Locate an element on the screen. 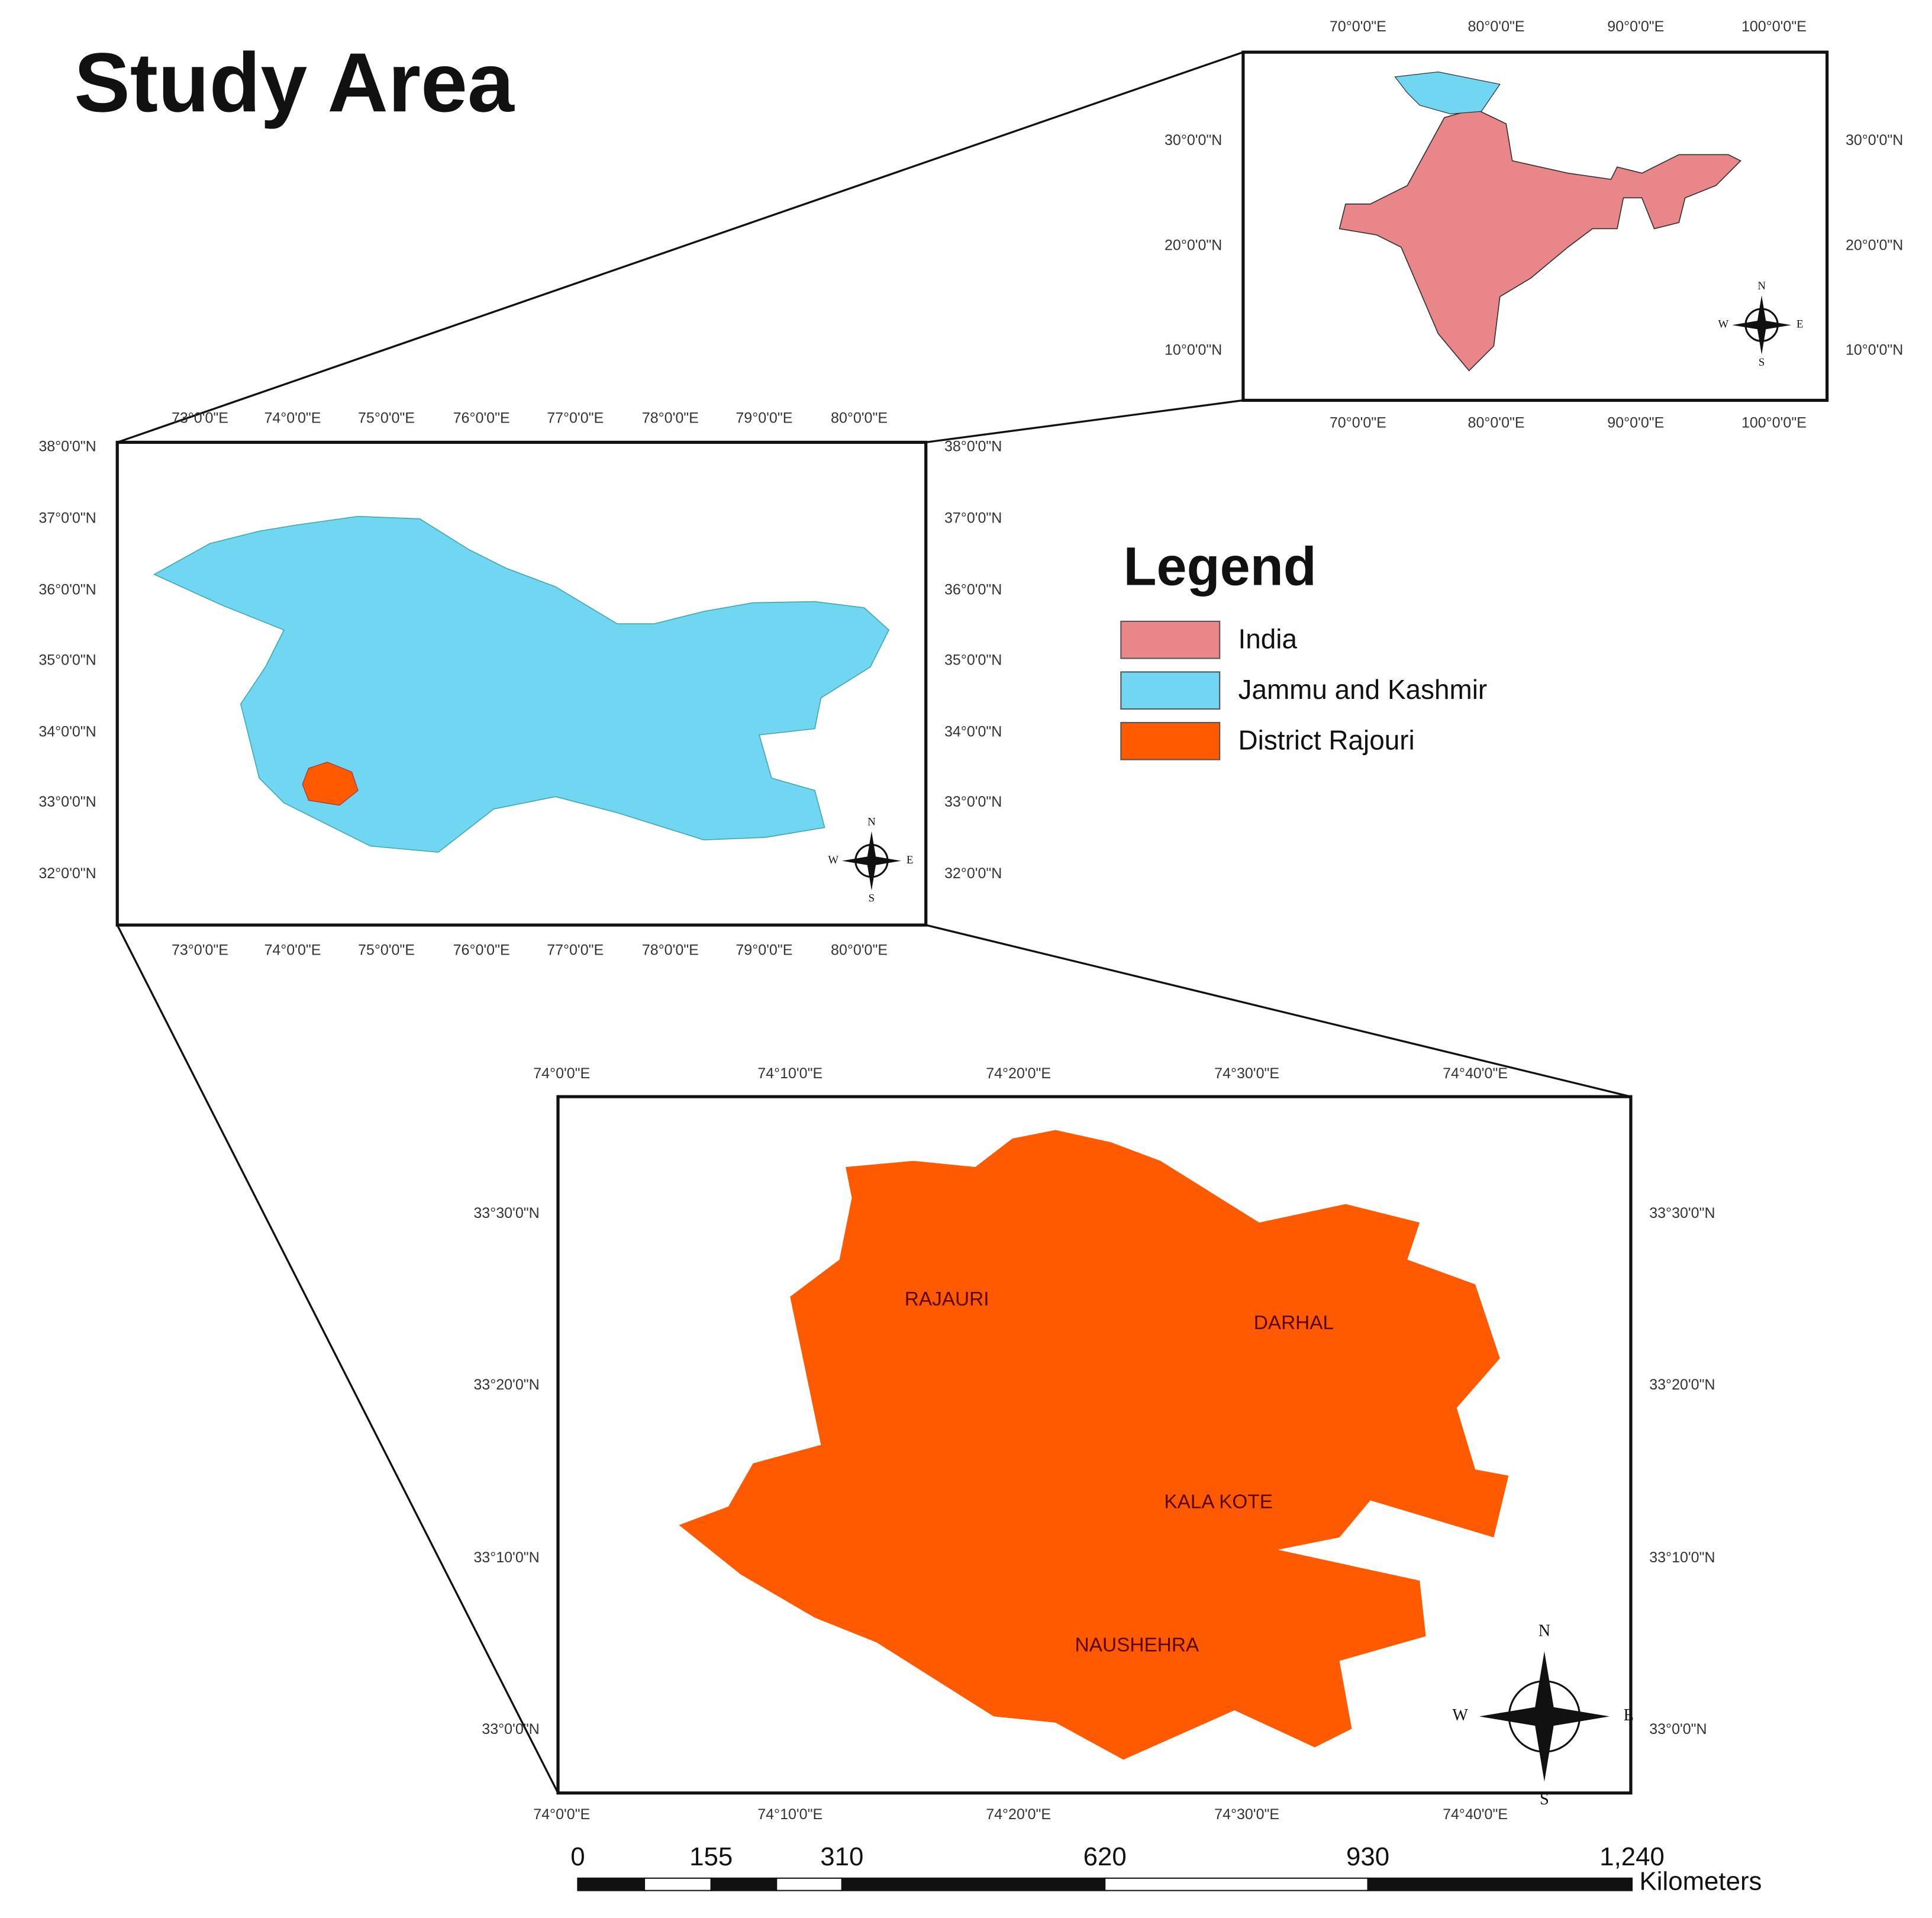 The height and width of the screenshot is (1918, 1932). legend-label: India is located at coordinates (1268, 638).